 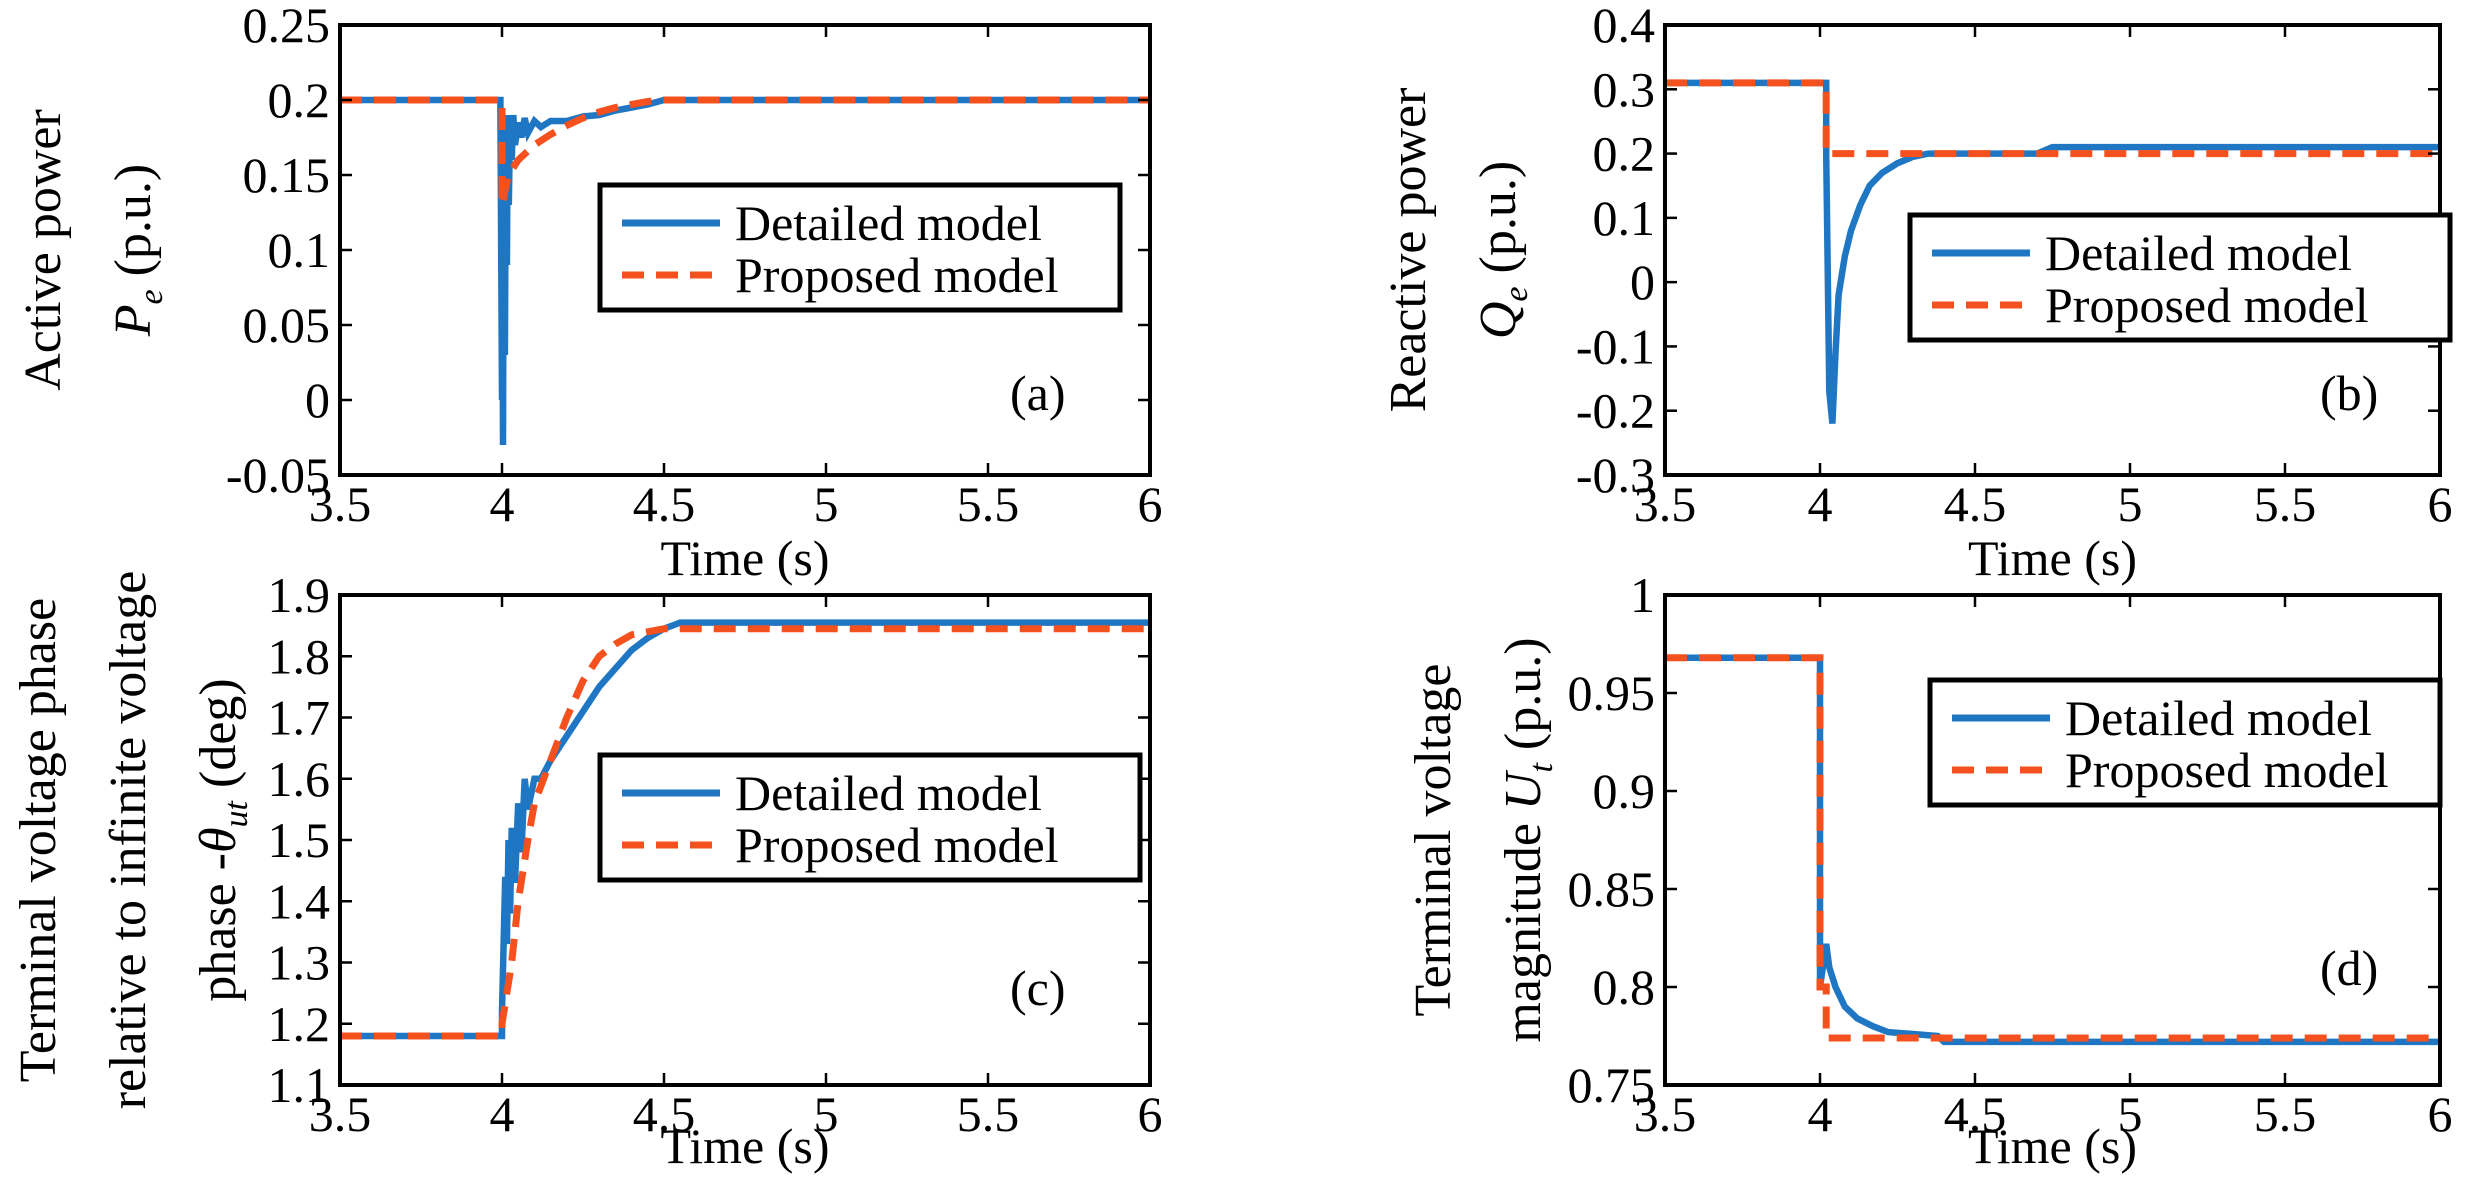 I want to click on y-label-symbol: Q, so click(x=1498, y=321).